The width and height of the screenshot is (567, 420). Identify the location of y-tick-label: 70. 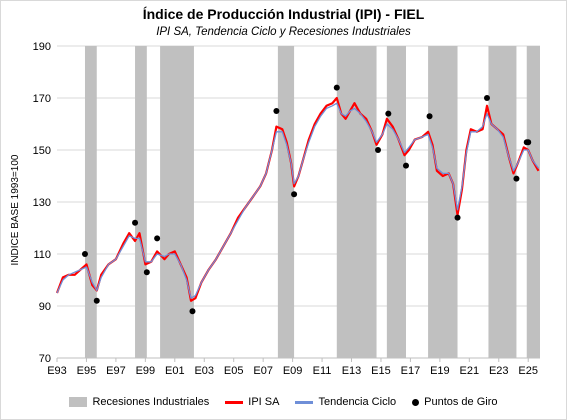
(45, 359).